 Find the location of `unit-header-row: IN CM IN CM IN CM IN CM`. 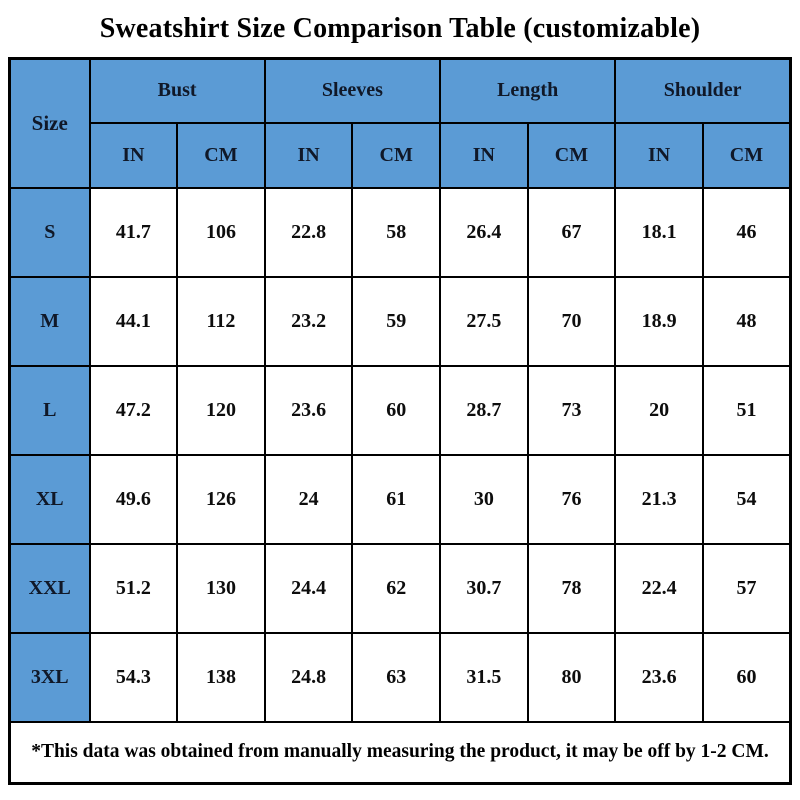

unit-header-row: IN CM IN CM IN CM IN CM is located at coordinates (401, 155).